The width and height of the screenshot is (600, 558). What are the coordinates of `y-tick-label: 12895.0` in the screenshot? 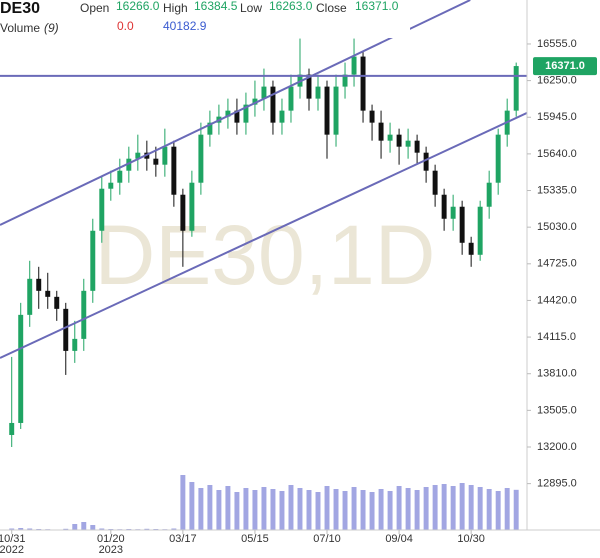 It's located at (557, 484).